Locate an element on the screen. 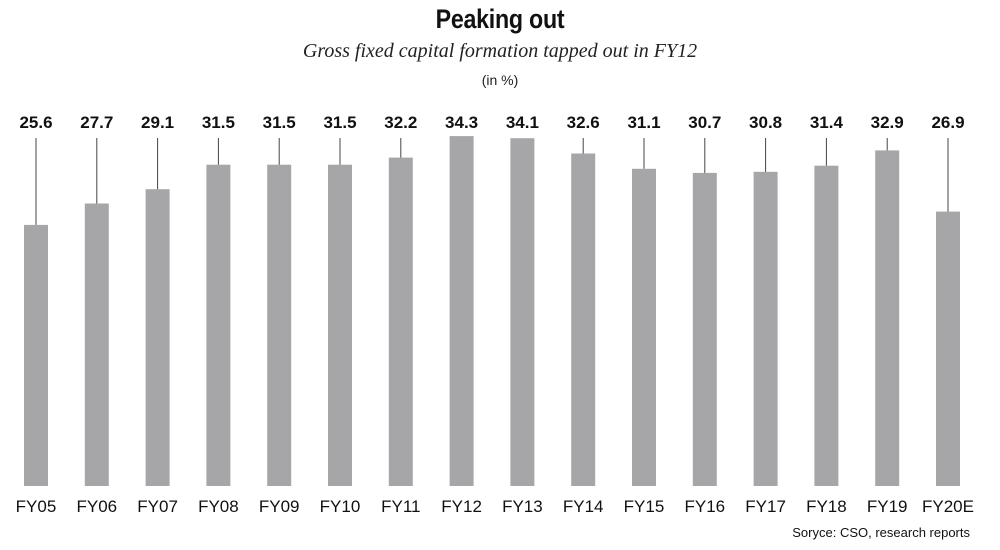  bar-fy17 is located at coordinates (765, 329).